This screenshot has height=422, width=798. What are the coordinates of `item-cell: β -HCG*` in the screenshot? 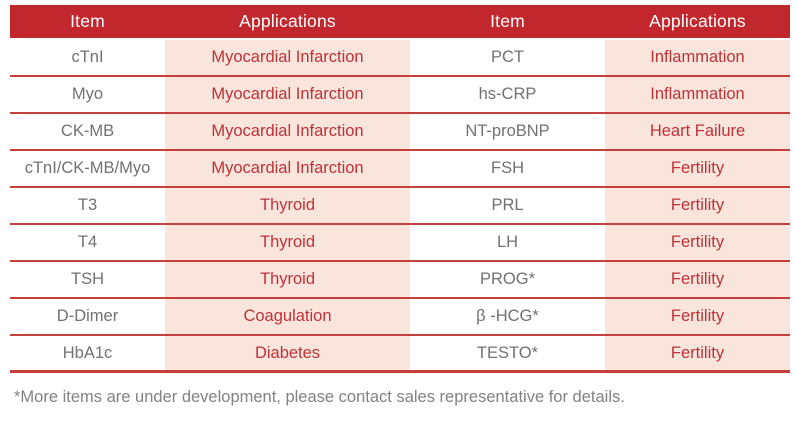 It's located at (507, 316).